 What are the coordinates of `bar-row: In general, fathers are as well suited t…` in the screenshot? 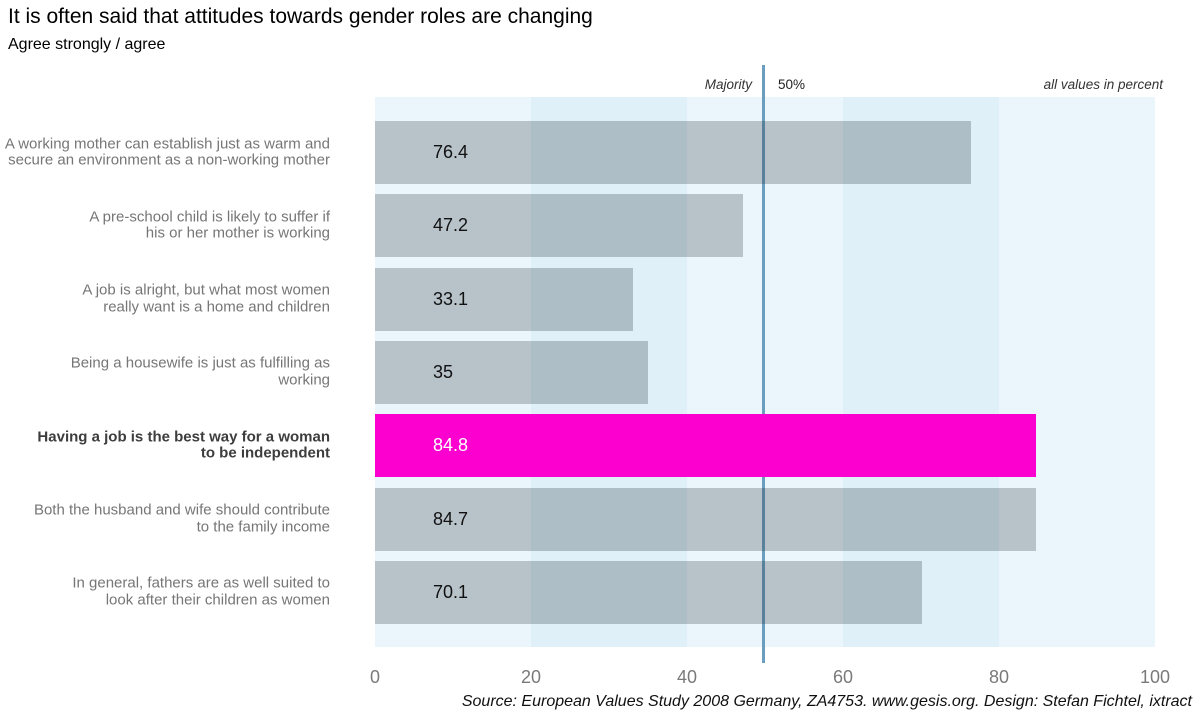 It's located at (613, 592).